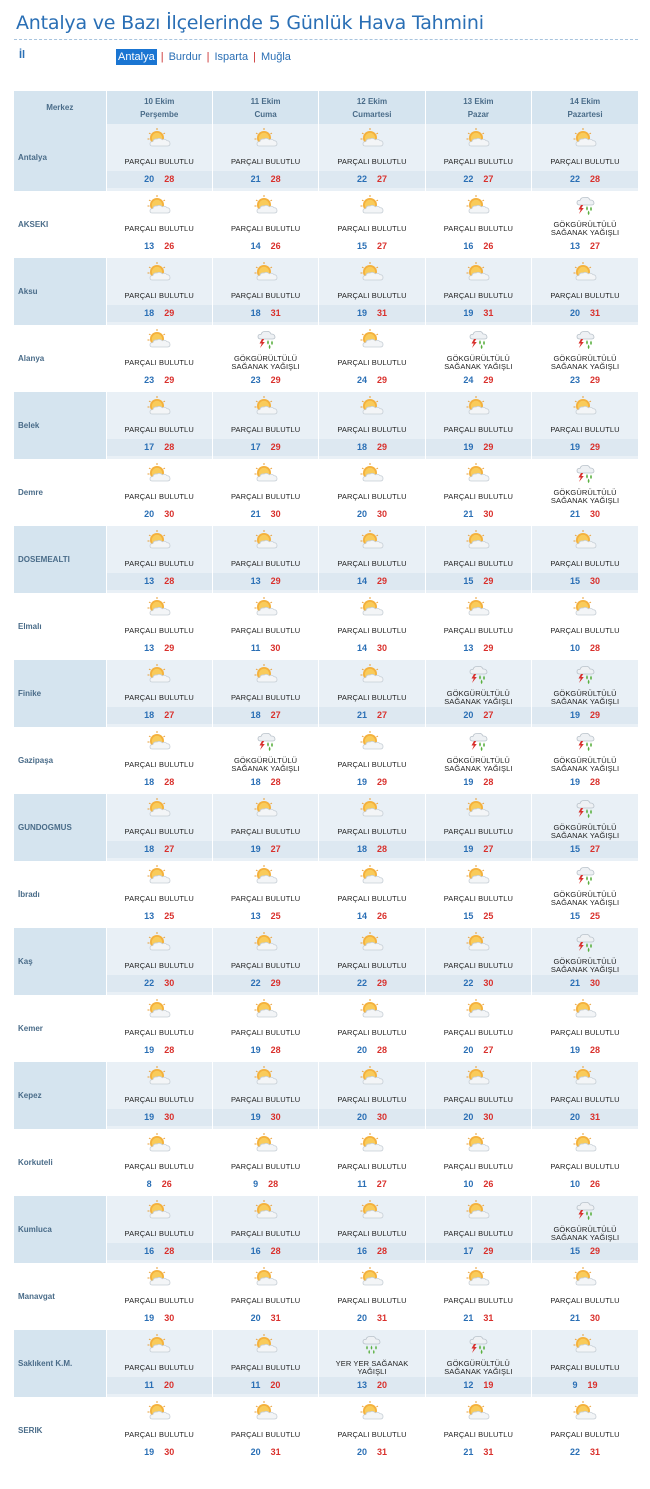 The width and height of the screenshot is (650, 1489). What do you see at coordinates (60, 1162) in the screenshot?
I see `city-name: Korkuteli` at bounding box center [60, 1162].